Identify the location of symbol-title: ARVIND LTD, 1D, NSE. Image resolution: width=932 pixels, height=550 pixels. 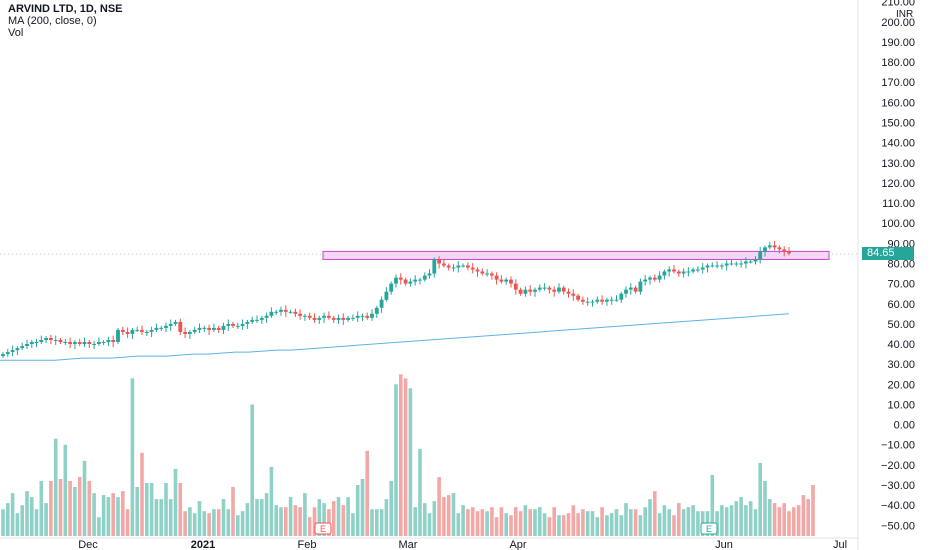
(65, 9).